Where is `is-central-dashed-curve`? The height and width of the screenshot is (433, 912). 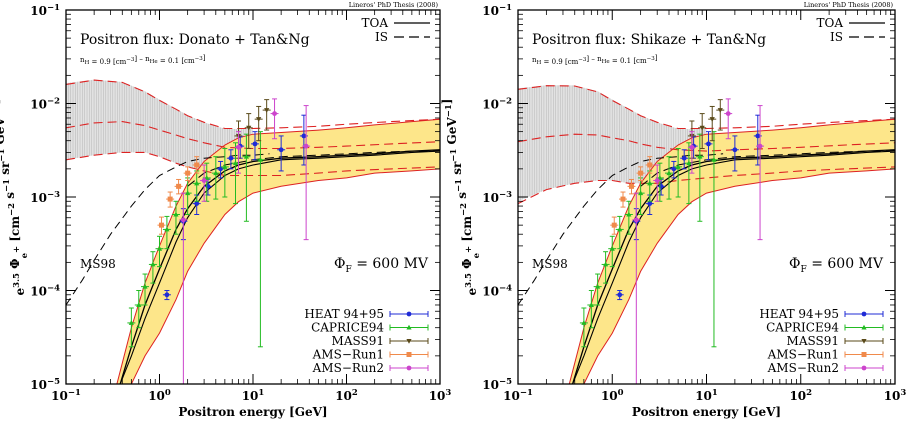 is-central-dashed-curve is located at coordinates (313, 168).